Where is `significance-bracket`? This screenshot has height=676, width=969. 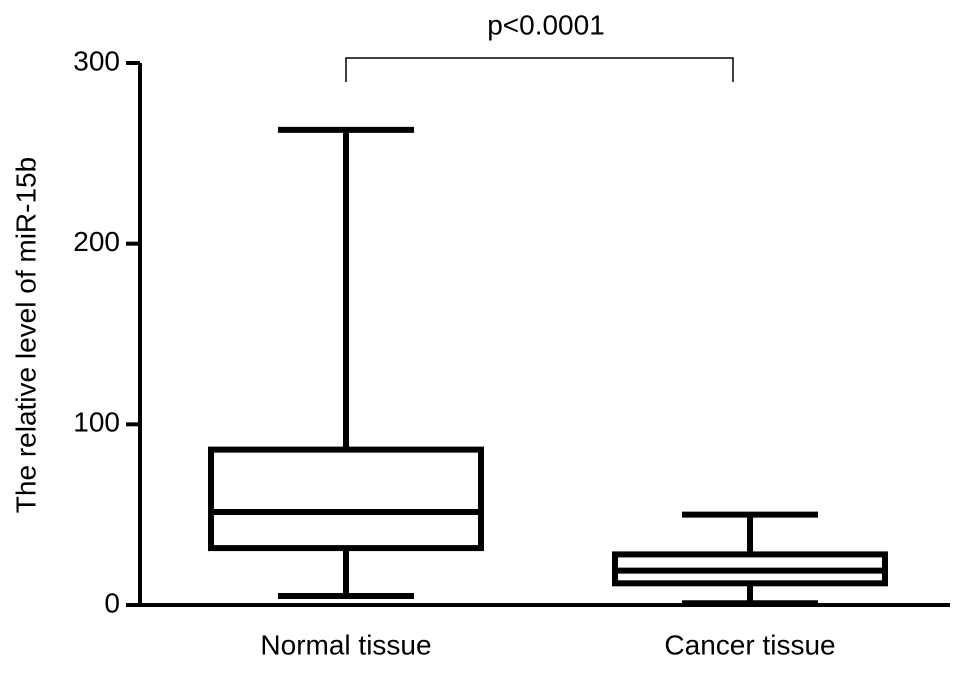 significance-bracket is located at coordinates (539, 69).